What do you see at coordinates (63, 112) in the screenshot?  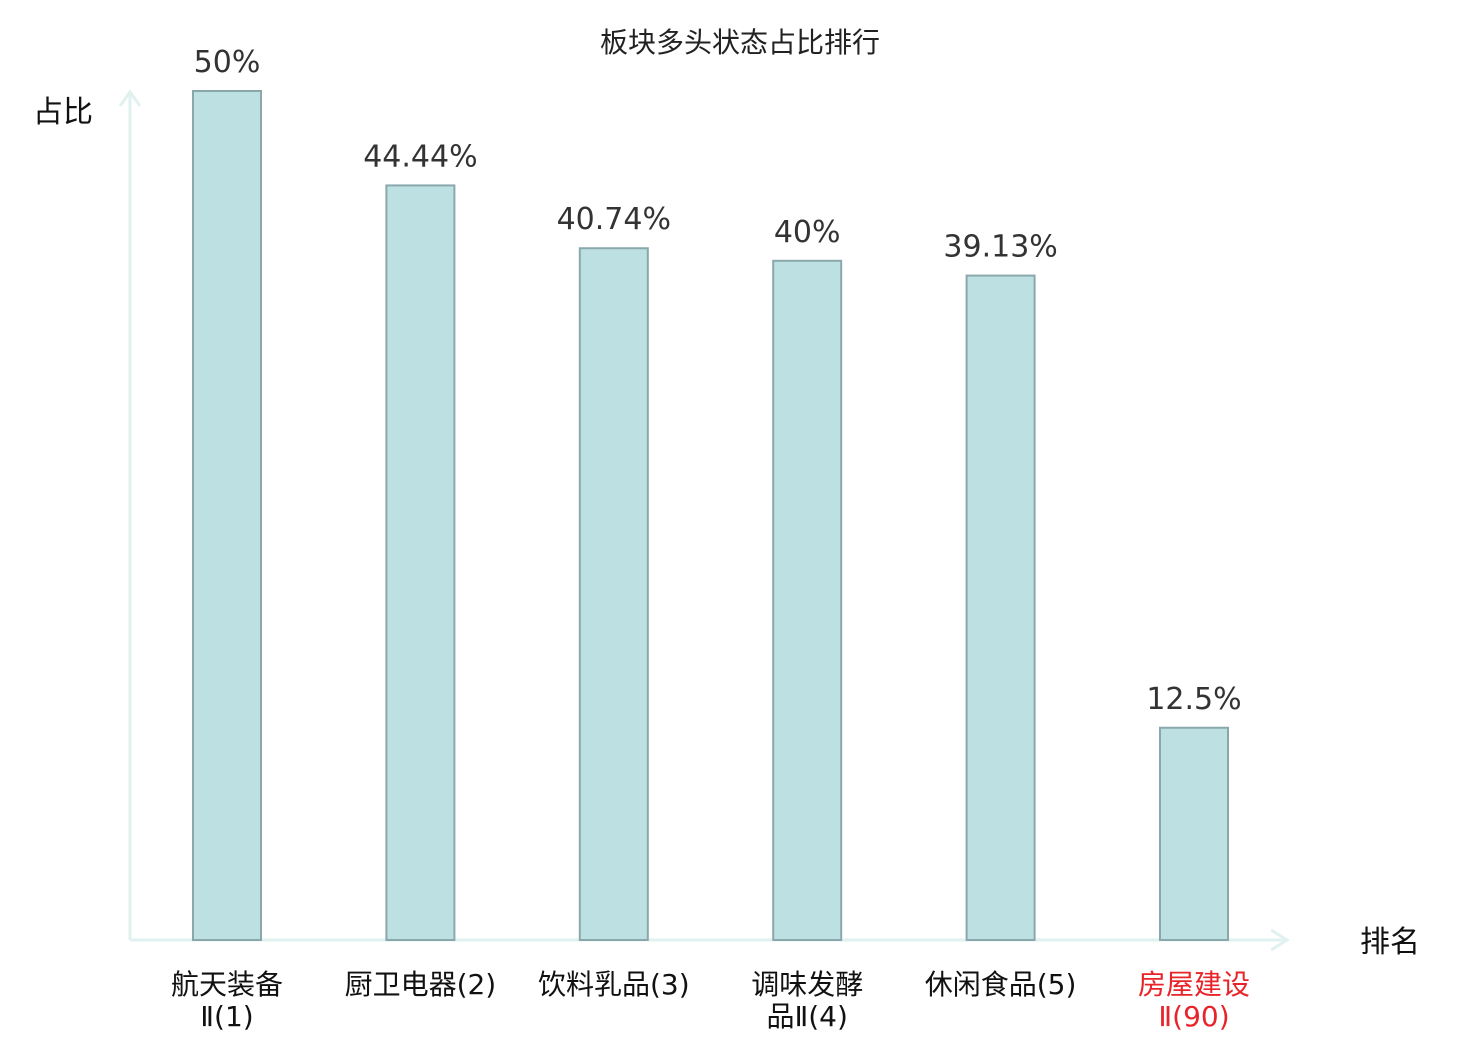 I see `y-axis-label: 占比` at bounding box center [63, 112].